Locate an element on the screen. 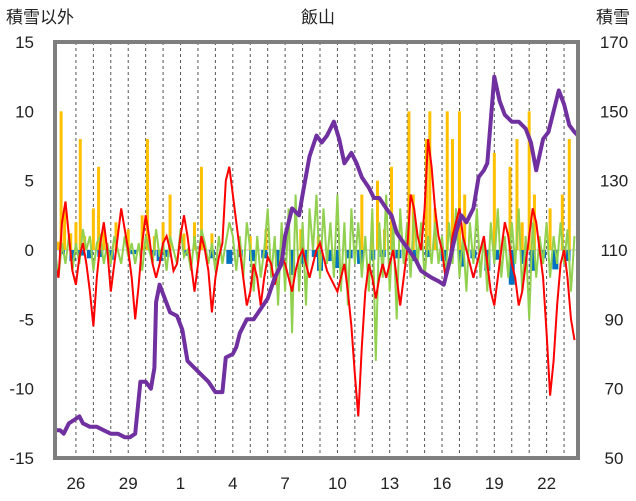 The width and height of the screenshot is (636, 501). left-tick-label: -10 is located at coordinates (21, 389).